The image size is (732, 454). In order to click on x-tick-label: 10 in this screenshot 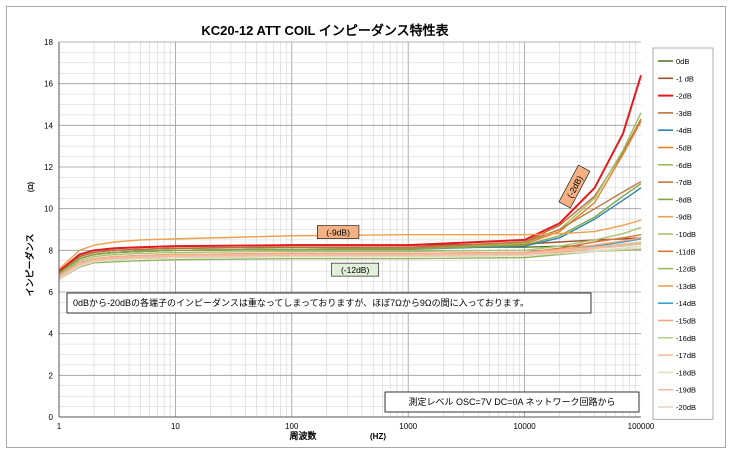, I will do `click(175, 426)`.